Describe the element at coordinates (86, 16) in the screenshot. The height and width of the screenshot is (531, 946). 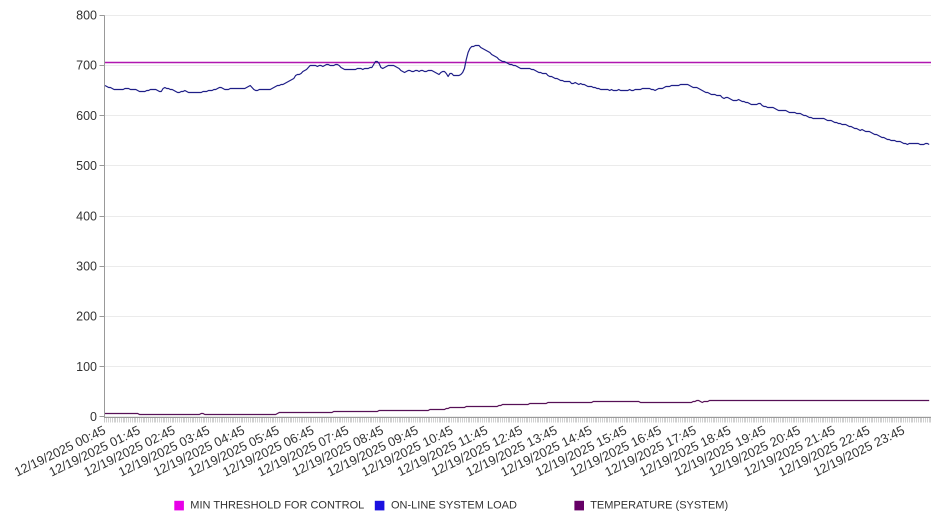
I see `svg-text: 800` at that location.